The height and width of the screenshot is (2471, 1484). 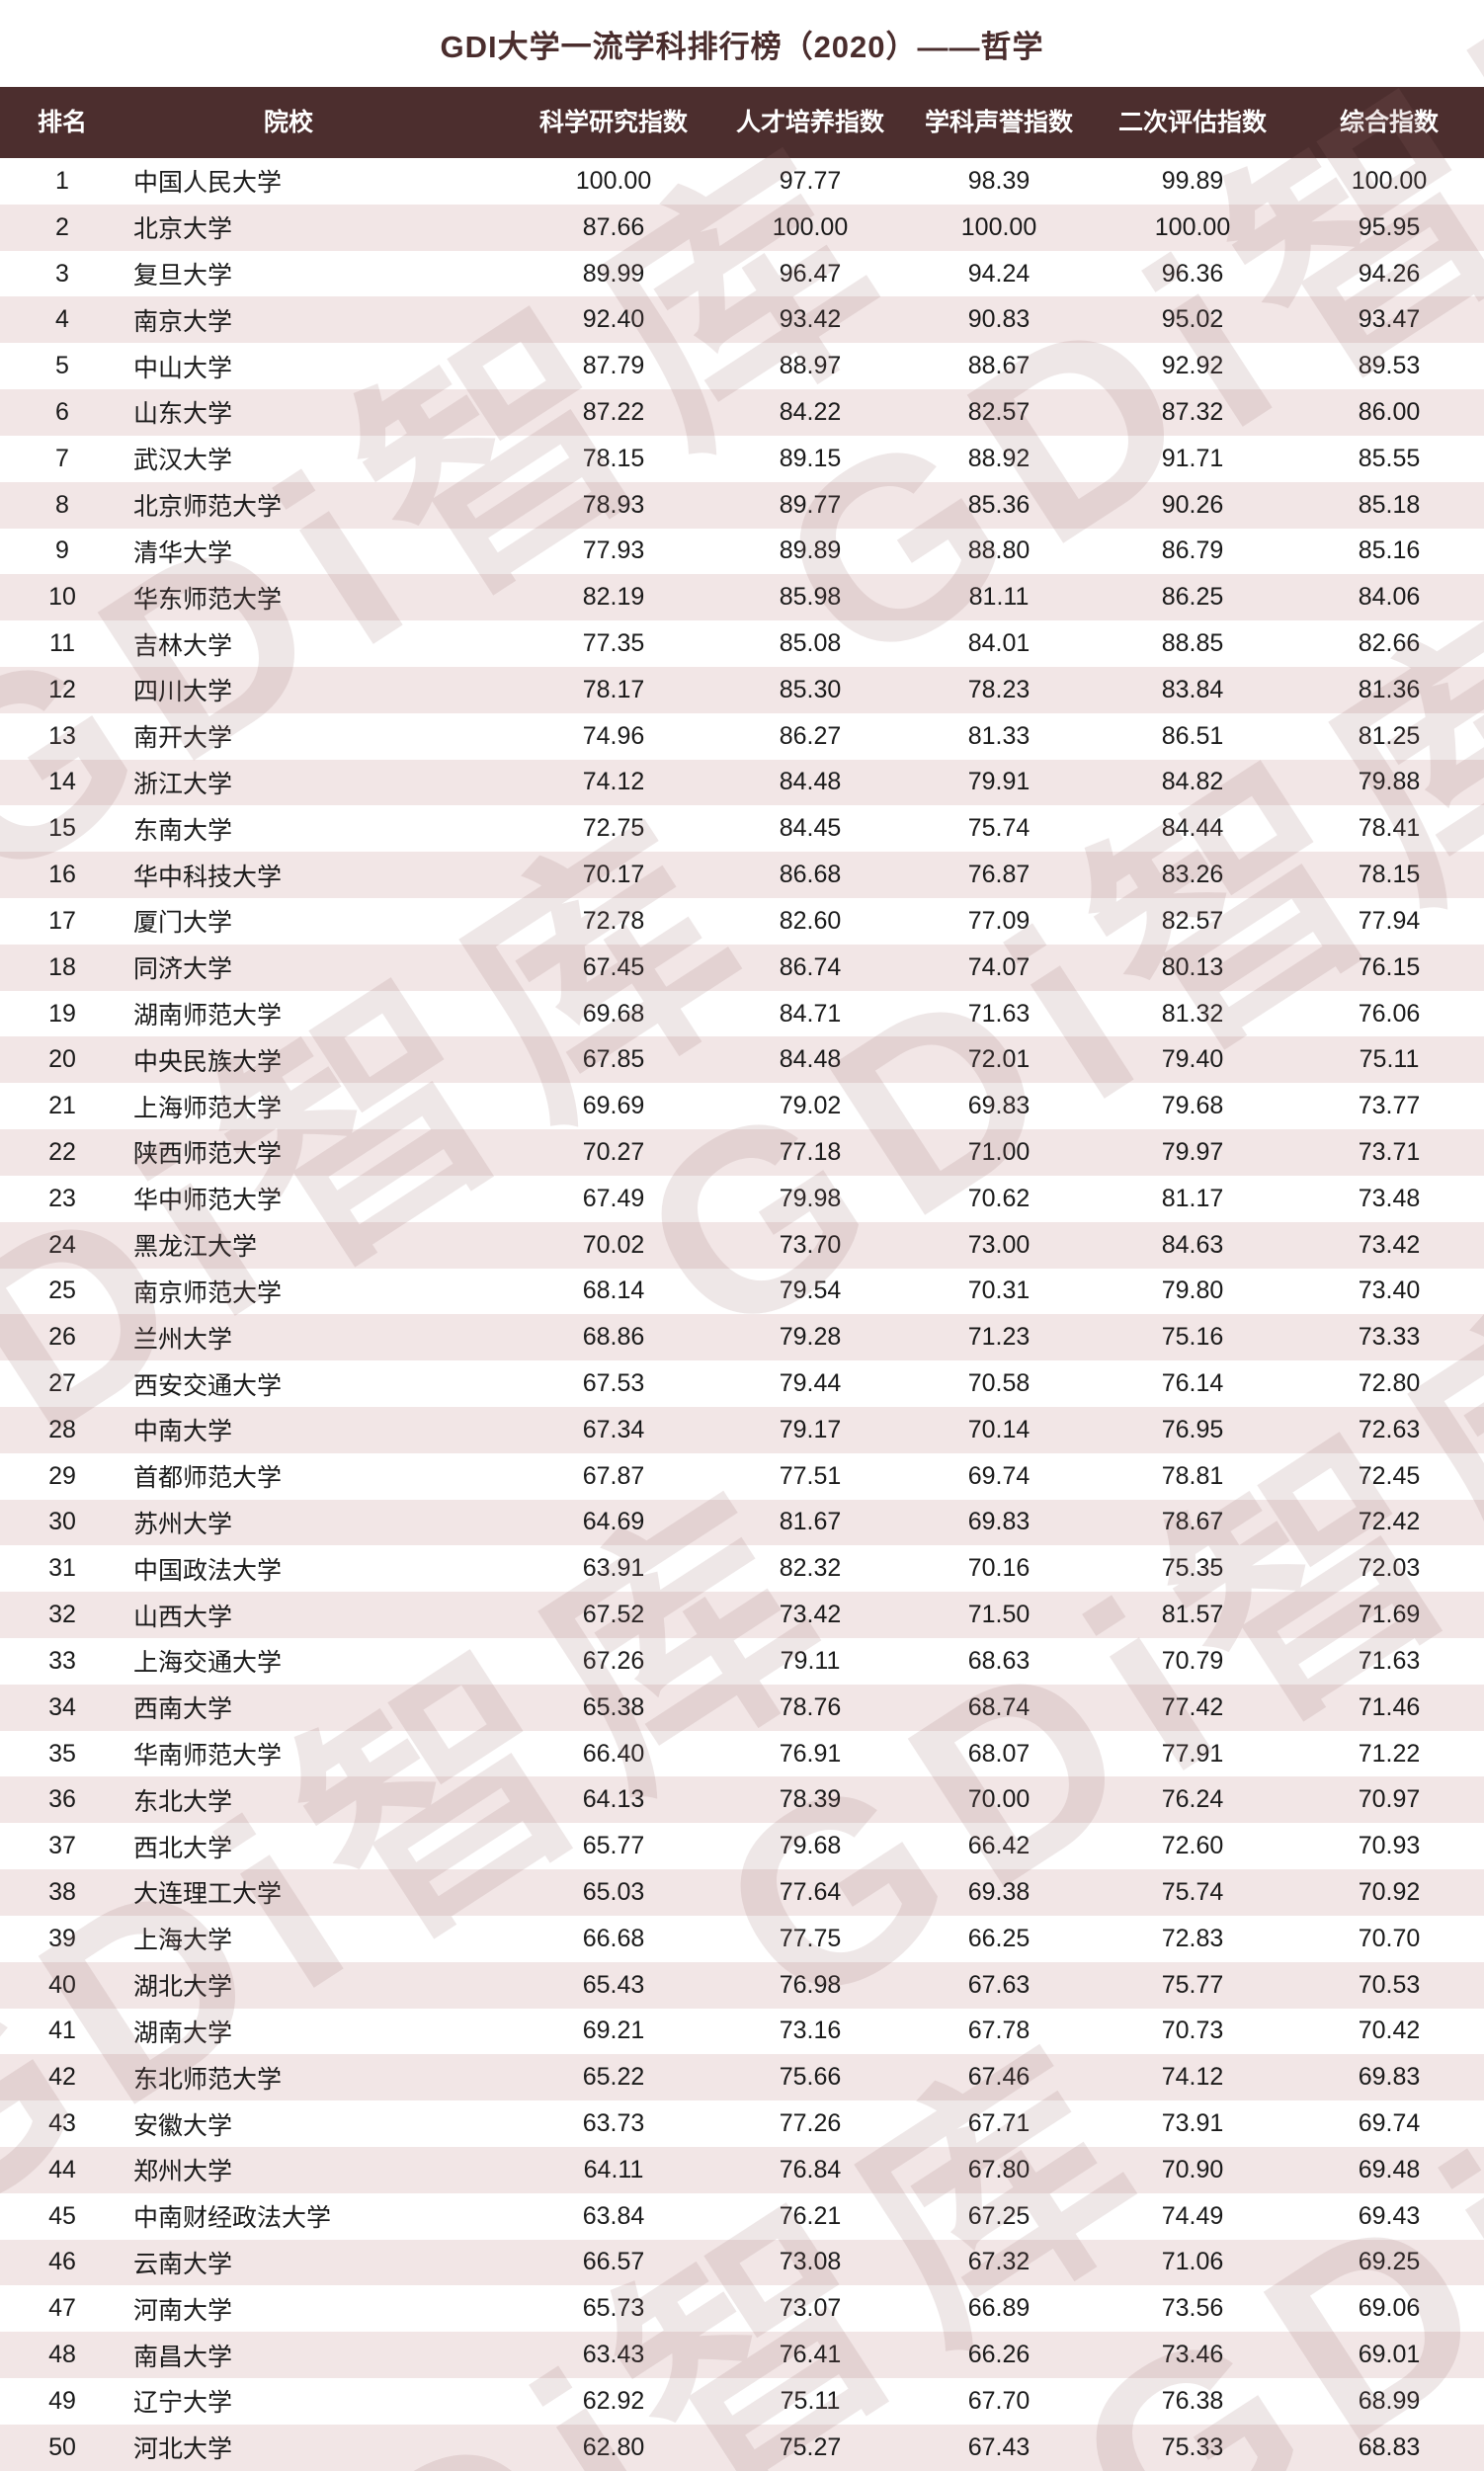 What do you see at coordinates (208, 599) in the screenshot?
I see `cell-university: 华东师范大学` at bounding box center [208, 599].